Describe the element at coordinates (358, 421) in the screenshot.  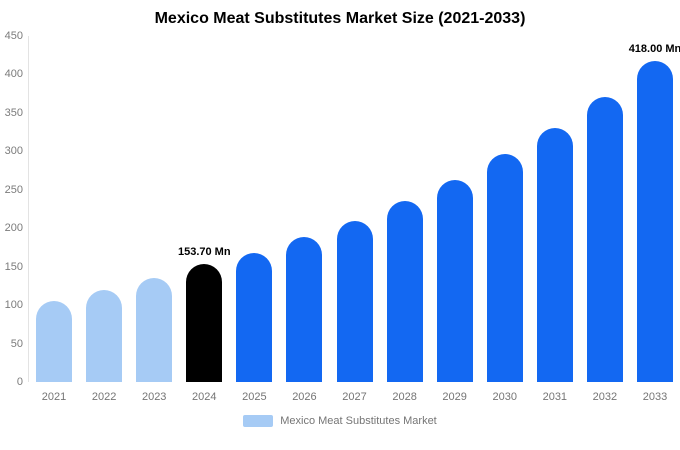
I see `legend-label: Mexico Meat Substitutes Market` at that location.